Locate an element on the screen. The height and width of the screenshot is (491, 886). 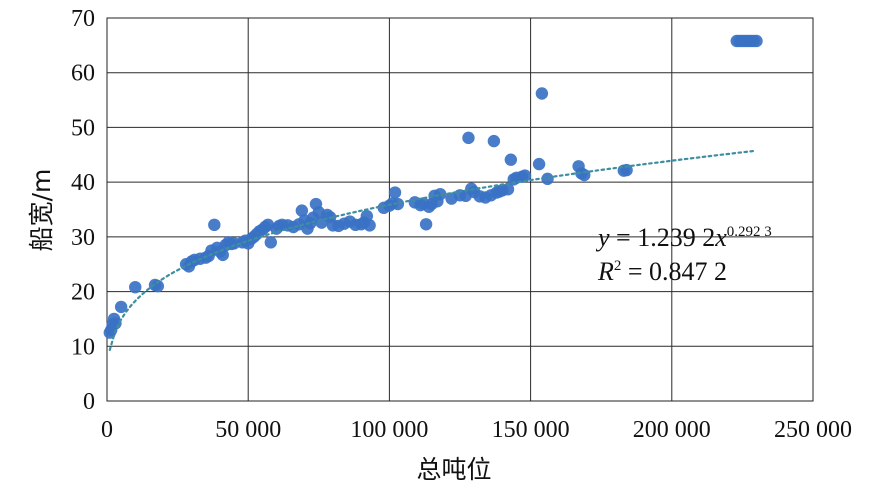
y-axis-title: 船宽/m is located at coordinates (41, 210).